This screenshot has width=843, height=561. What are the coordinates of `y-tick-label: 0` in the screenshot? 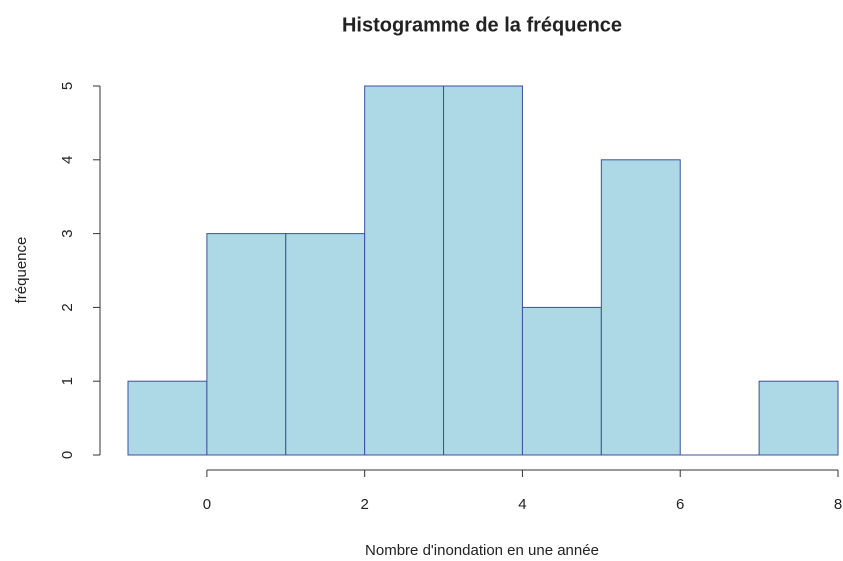 It's located at (67, 455).